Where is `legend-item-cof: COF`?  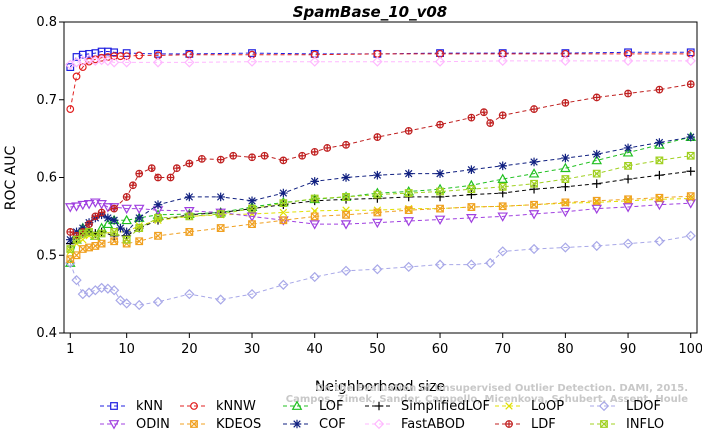 legend-item-cof: COF is located at coordinates (314, 424).